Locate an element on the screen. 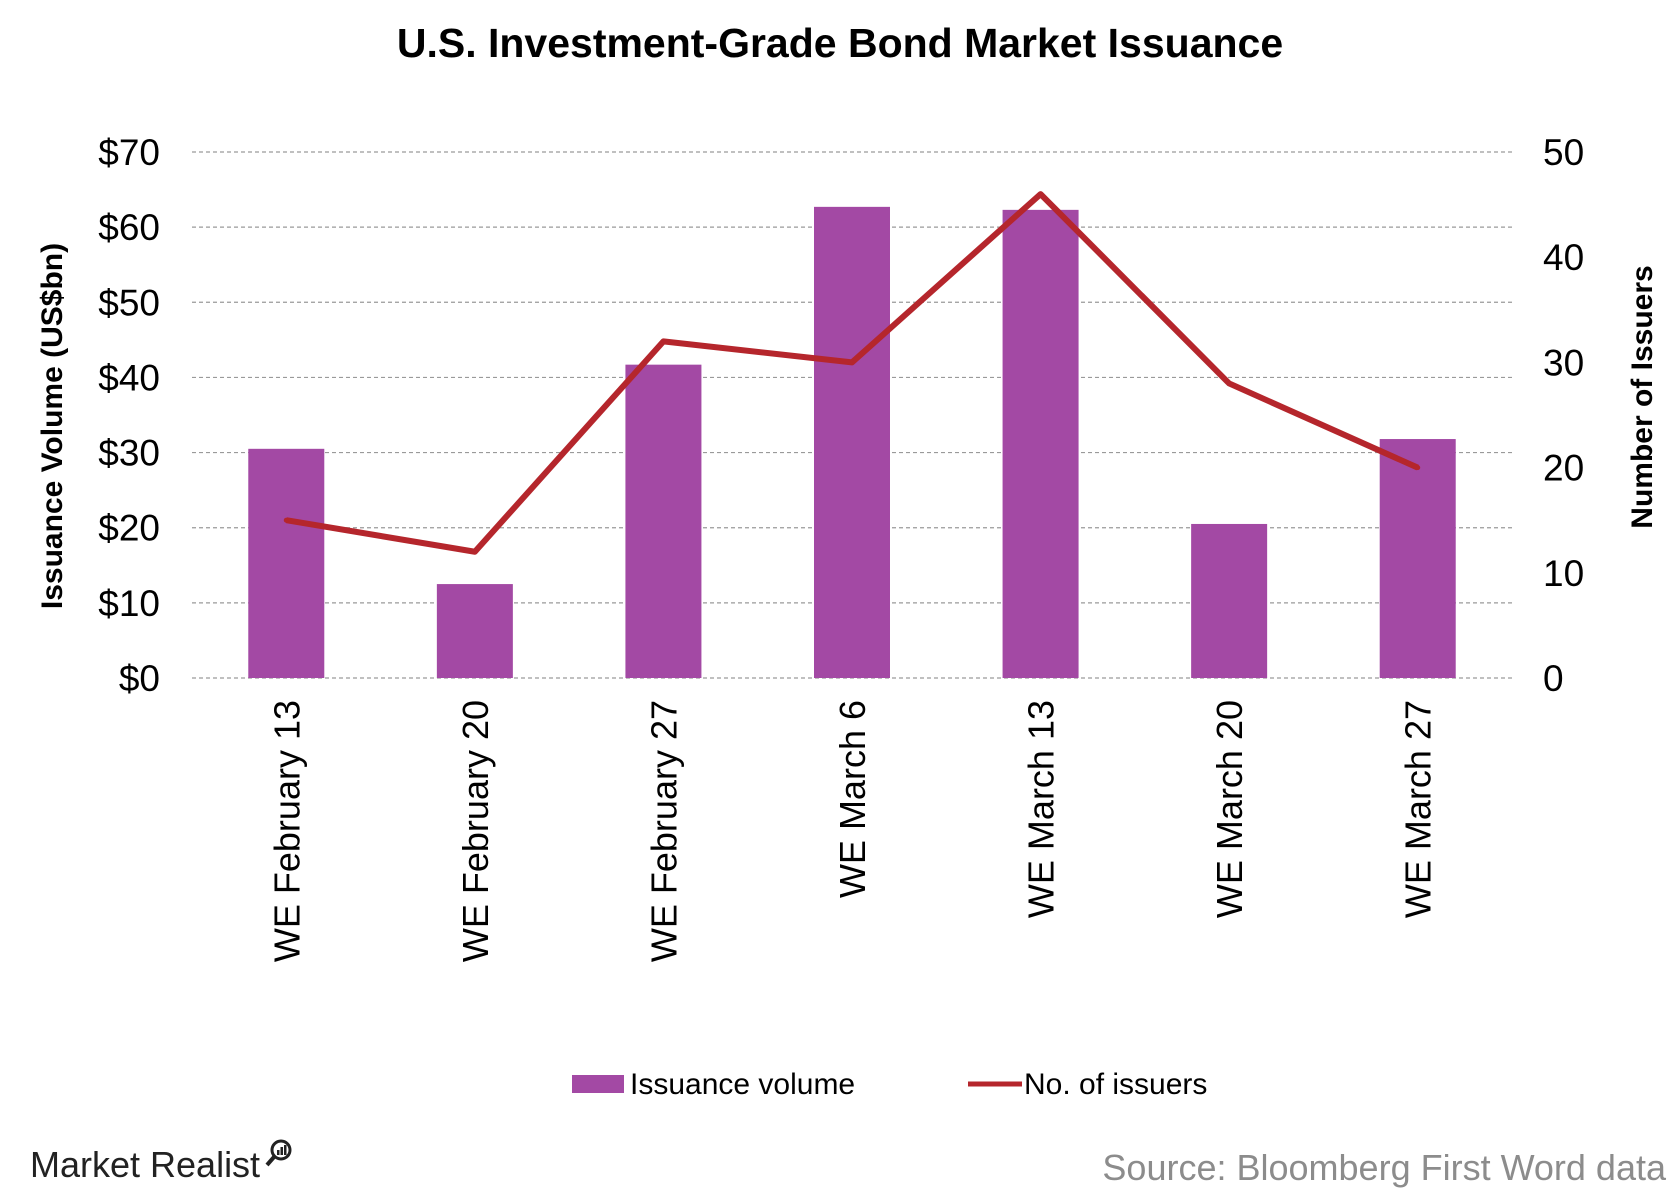 The width and height of the screenshot is (1680, 1200). right-tick-label: 0 is located at coordinates (1553, 678).